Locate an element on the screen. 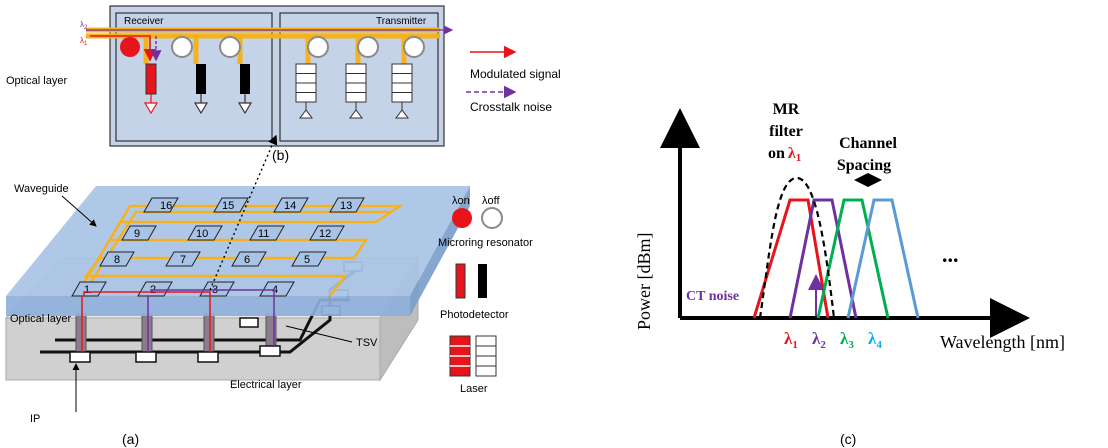 This screenshot has height=448, width=1108. svg-text: 16 is located at coordinates (166, 206).